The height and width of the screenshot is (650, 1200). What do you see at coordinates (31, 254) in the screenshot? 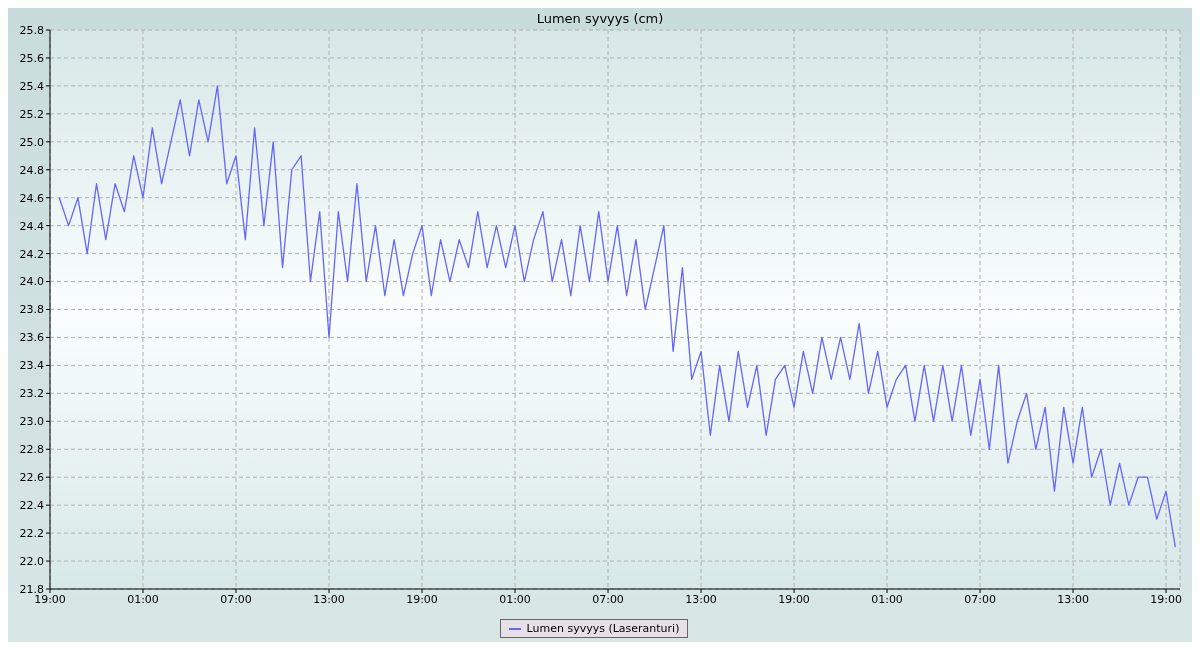
I see `y-tick-label: 24.2` at bounding box center [31, 254].